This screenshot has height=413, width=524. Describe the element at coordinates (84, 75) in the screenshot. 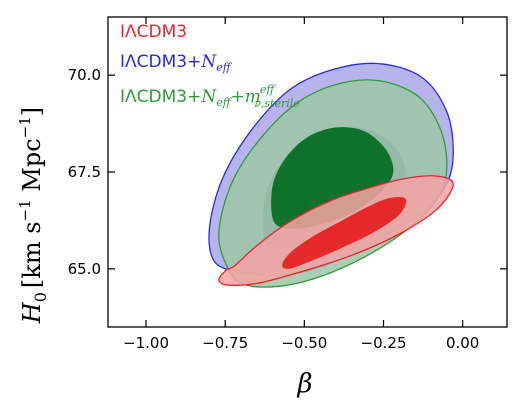

I see `y-tick-label: 70.0` at that location.